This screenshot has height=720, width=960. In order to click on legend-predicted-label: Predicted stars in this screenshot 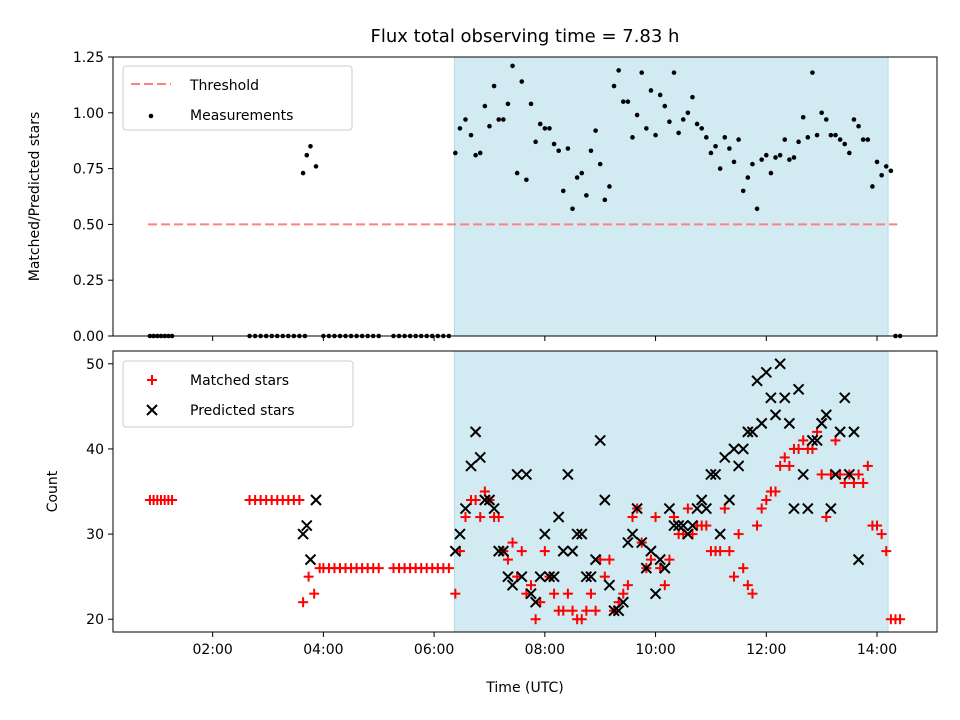, I will do `click(242, 411)`.